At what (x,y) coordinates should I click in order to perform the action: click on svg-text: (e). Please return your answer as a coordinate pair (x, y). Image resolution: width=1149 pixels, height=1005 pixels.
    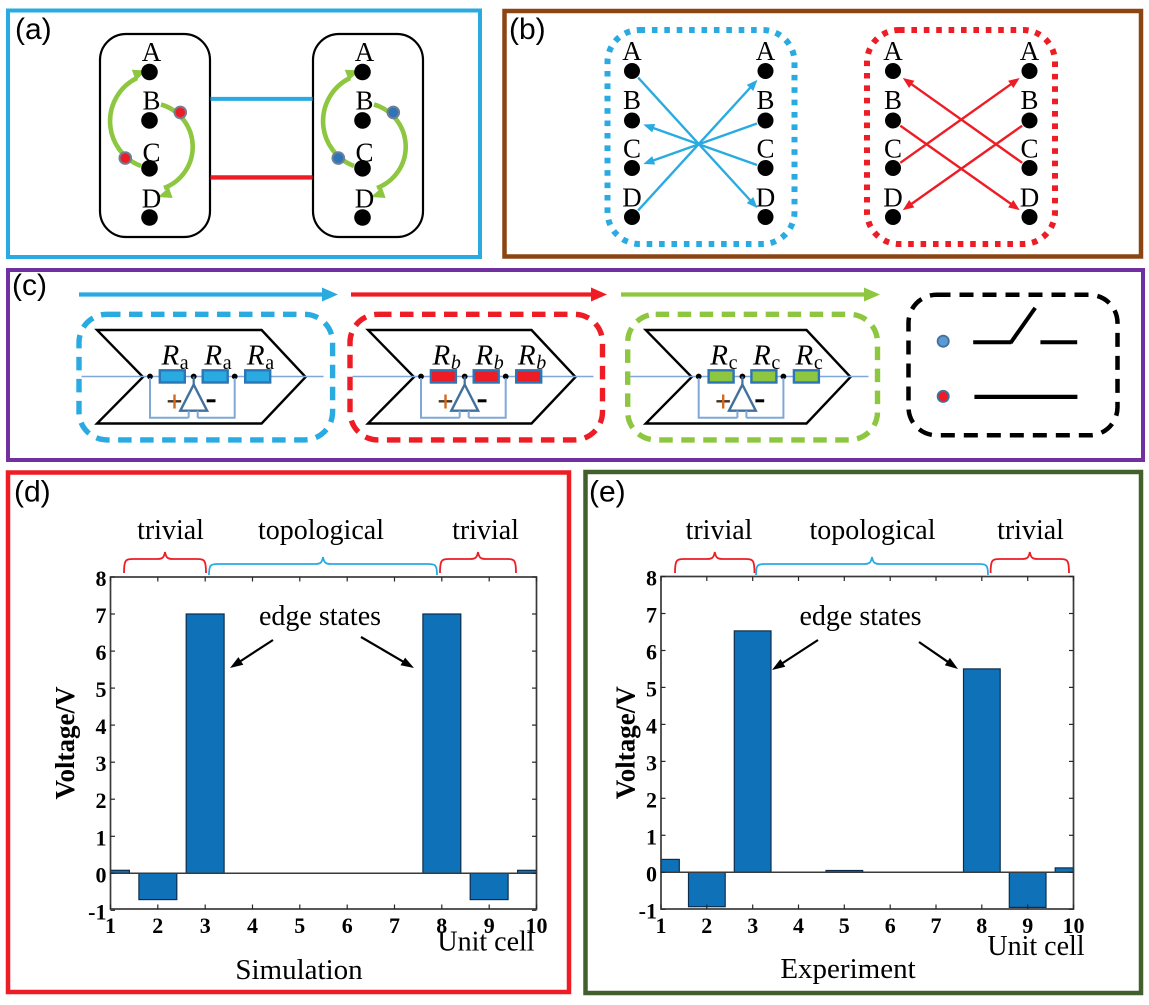
    Looking at the image, I should click on (607, 492).